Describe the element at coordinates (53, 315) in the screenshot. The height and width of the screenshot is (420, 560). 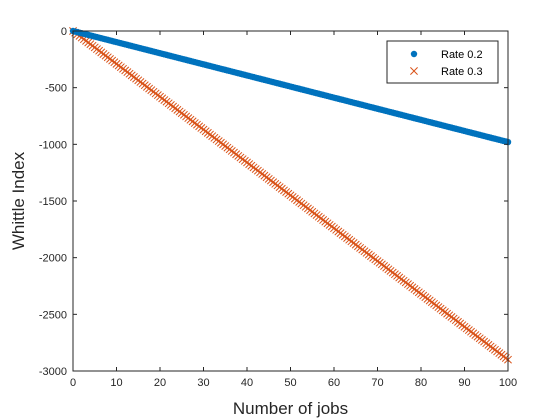
I see `y-tick-label: -2500` at that location.